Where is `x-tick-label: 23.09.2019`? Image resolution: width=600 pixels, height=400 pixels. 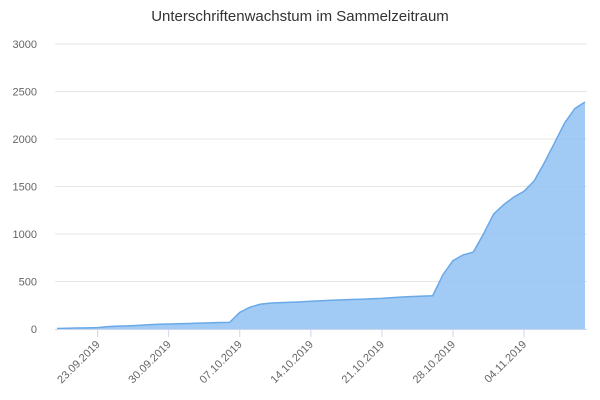
x-tick-label: 23.09.2019 is located at coordinates (78, 362).